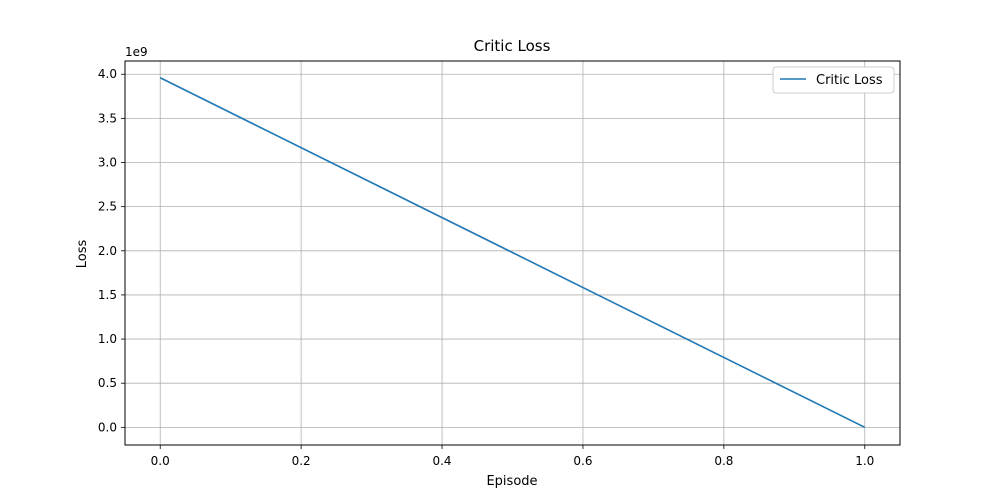  Describe the element at coordinates (511, 481) in the screenshot. I see `x-axis-label: Episode` at that location.